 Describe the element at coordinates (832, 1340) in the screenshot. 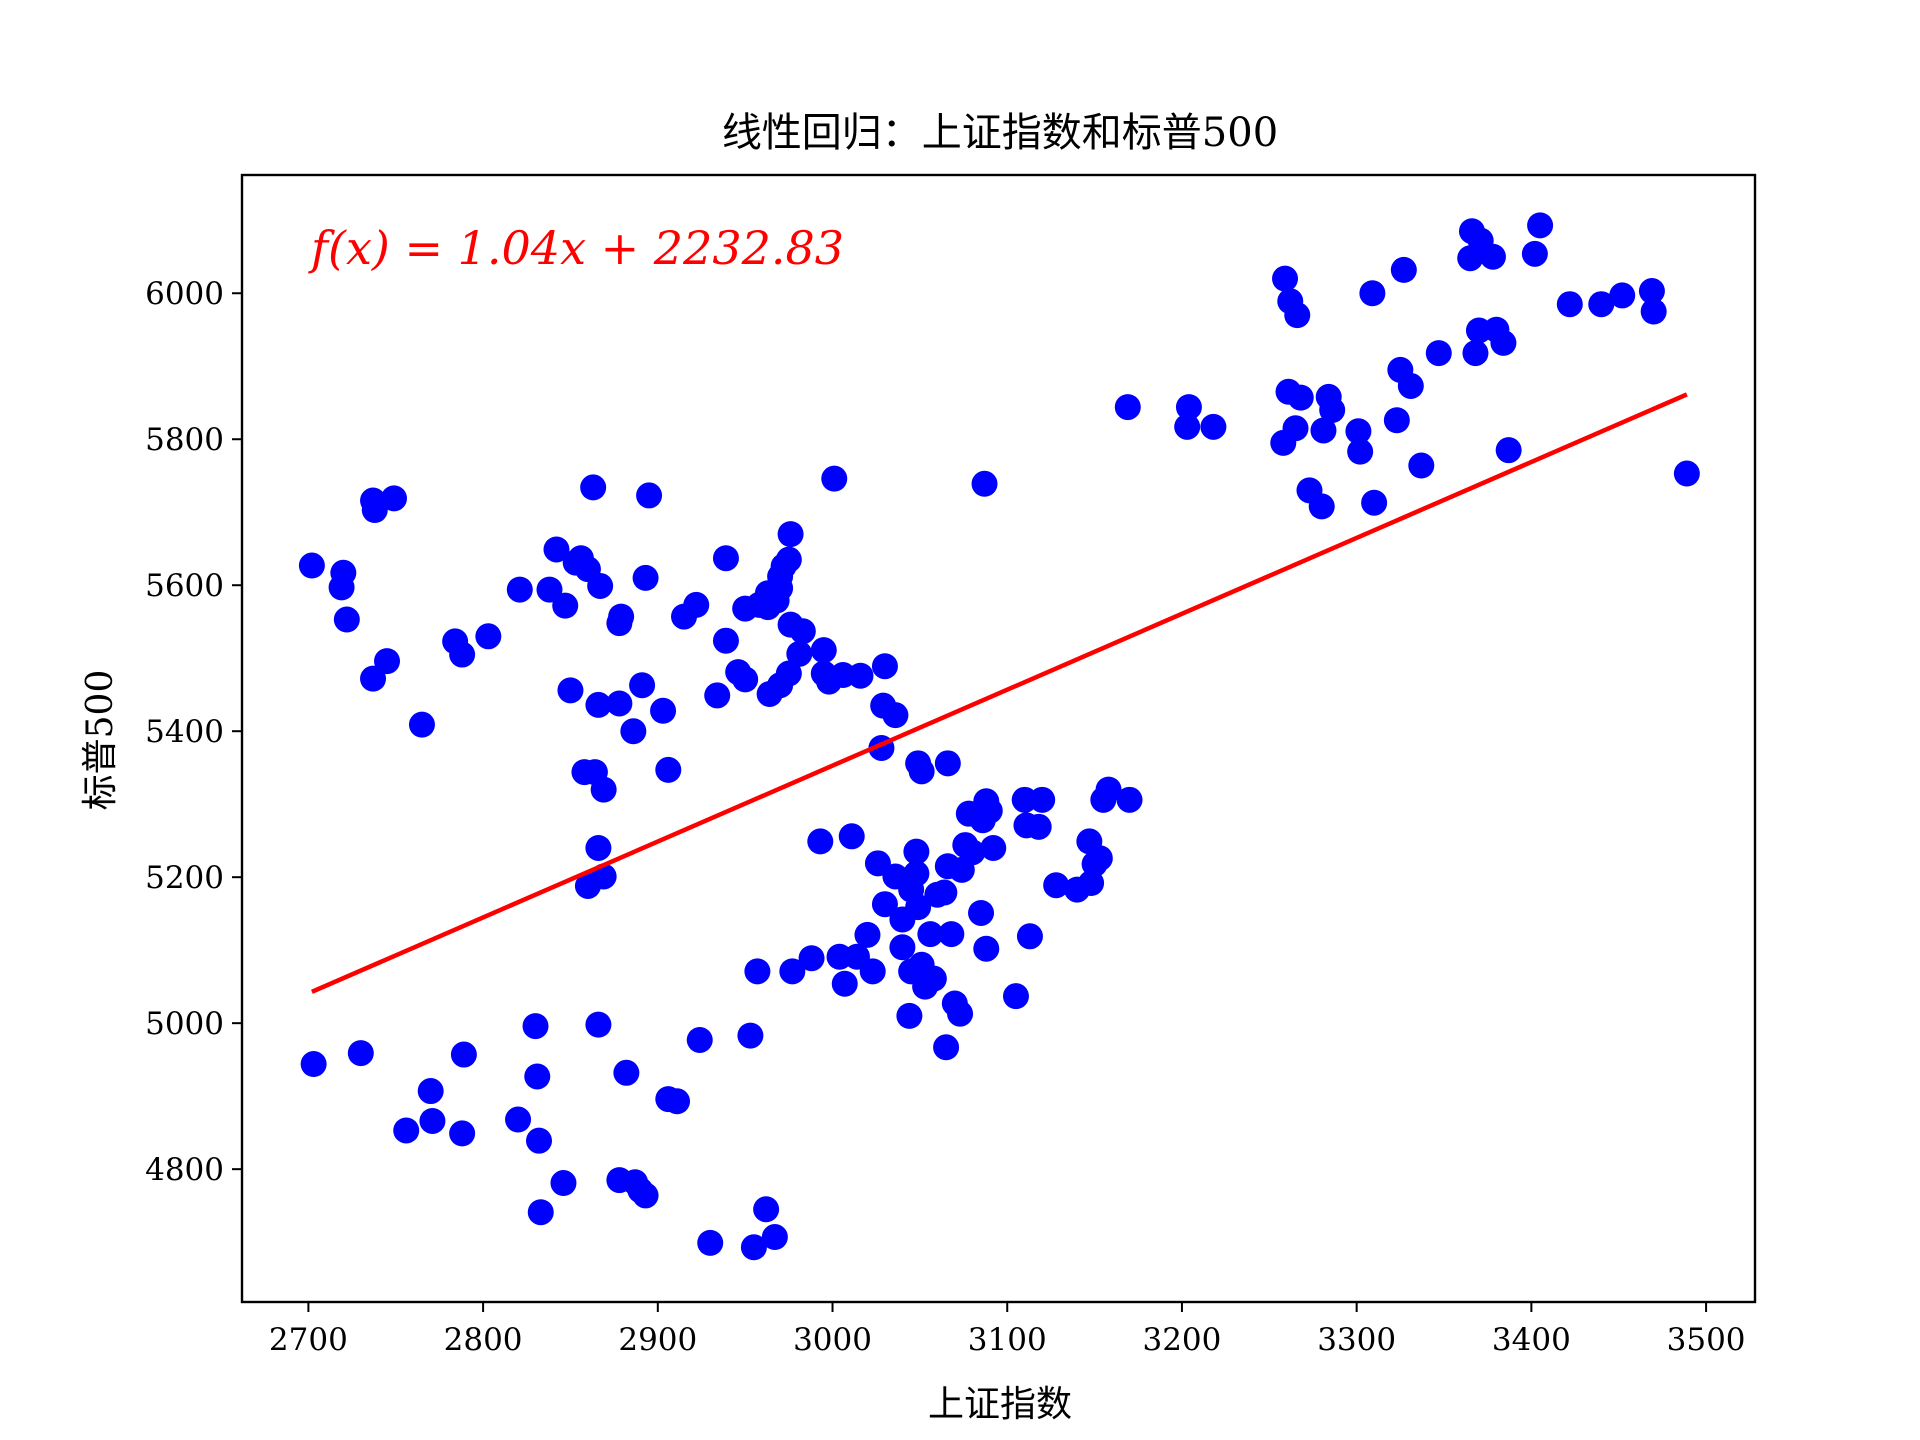

I see `x-tick-label: 3000` at that location.